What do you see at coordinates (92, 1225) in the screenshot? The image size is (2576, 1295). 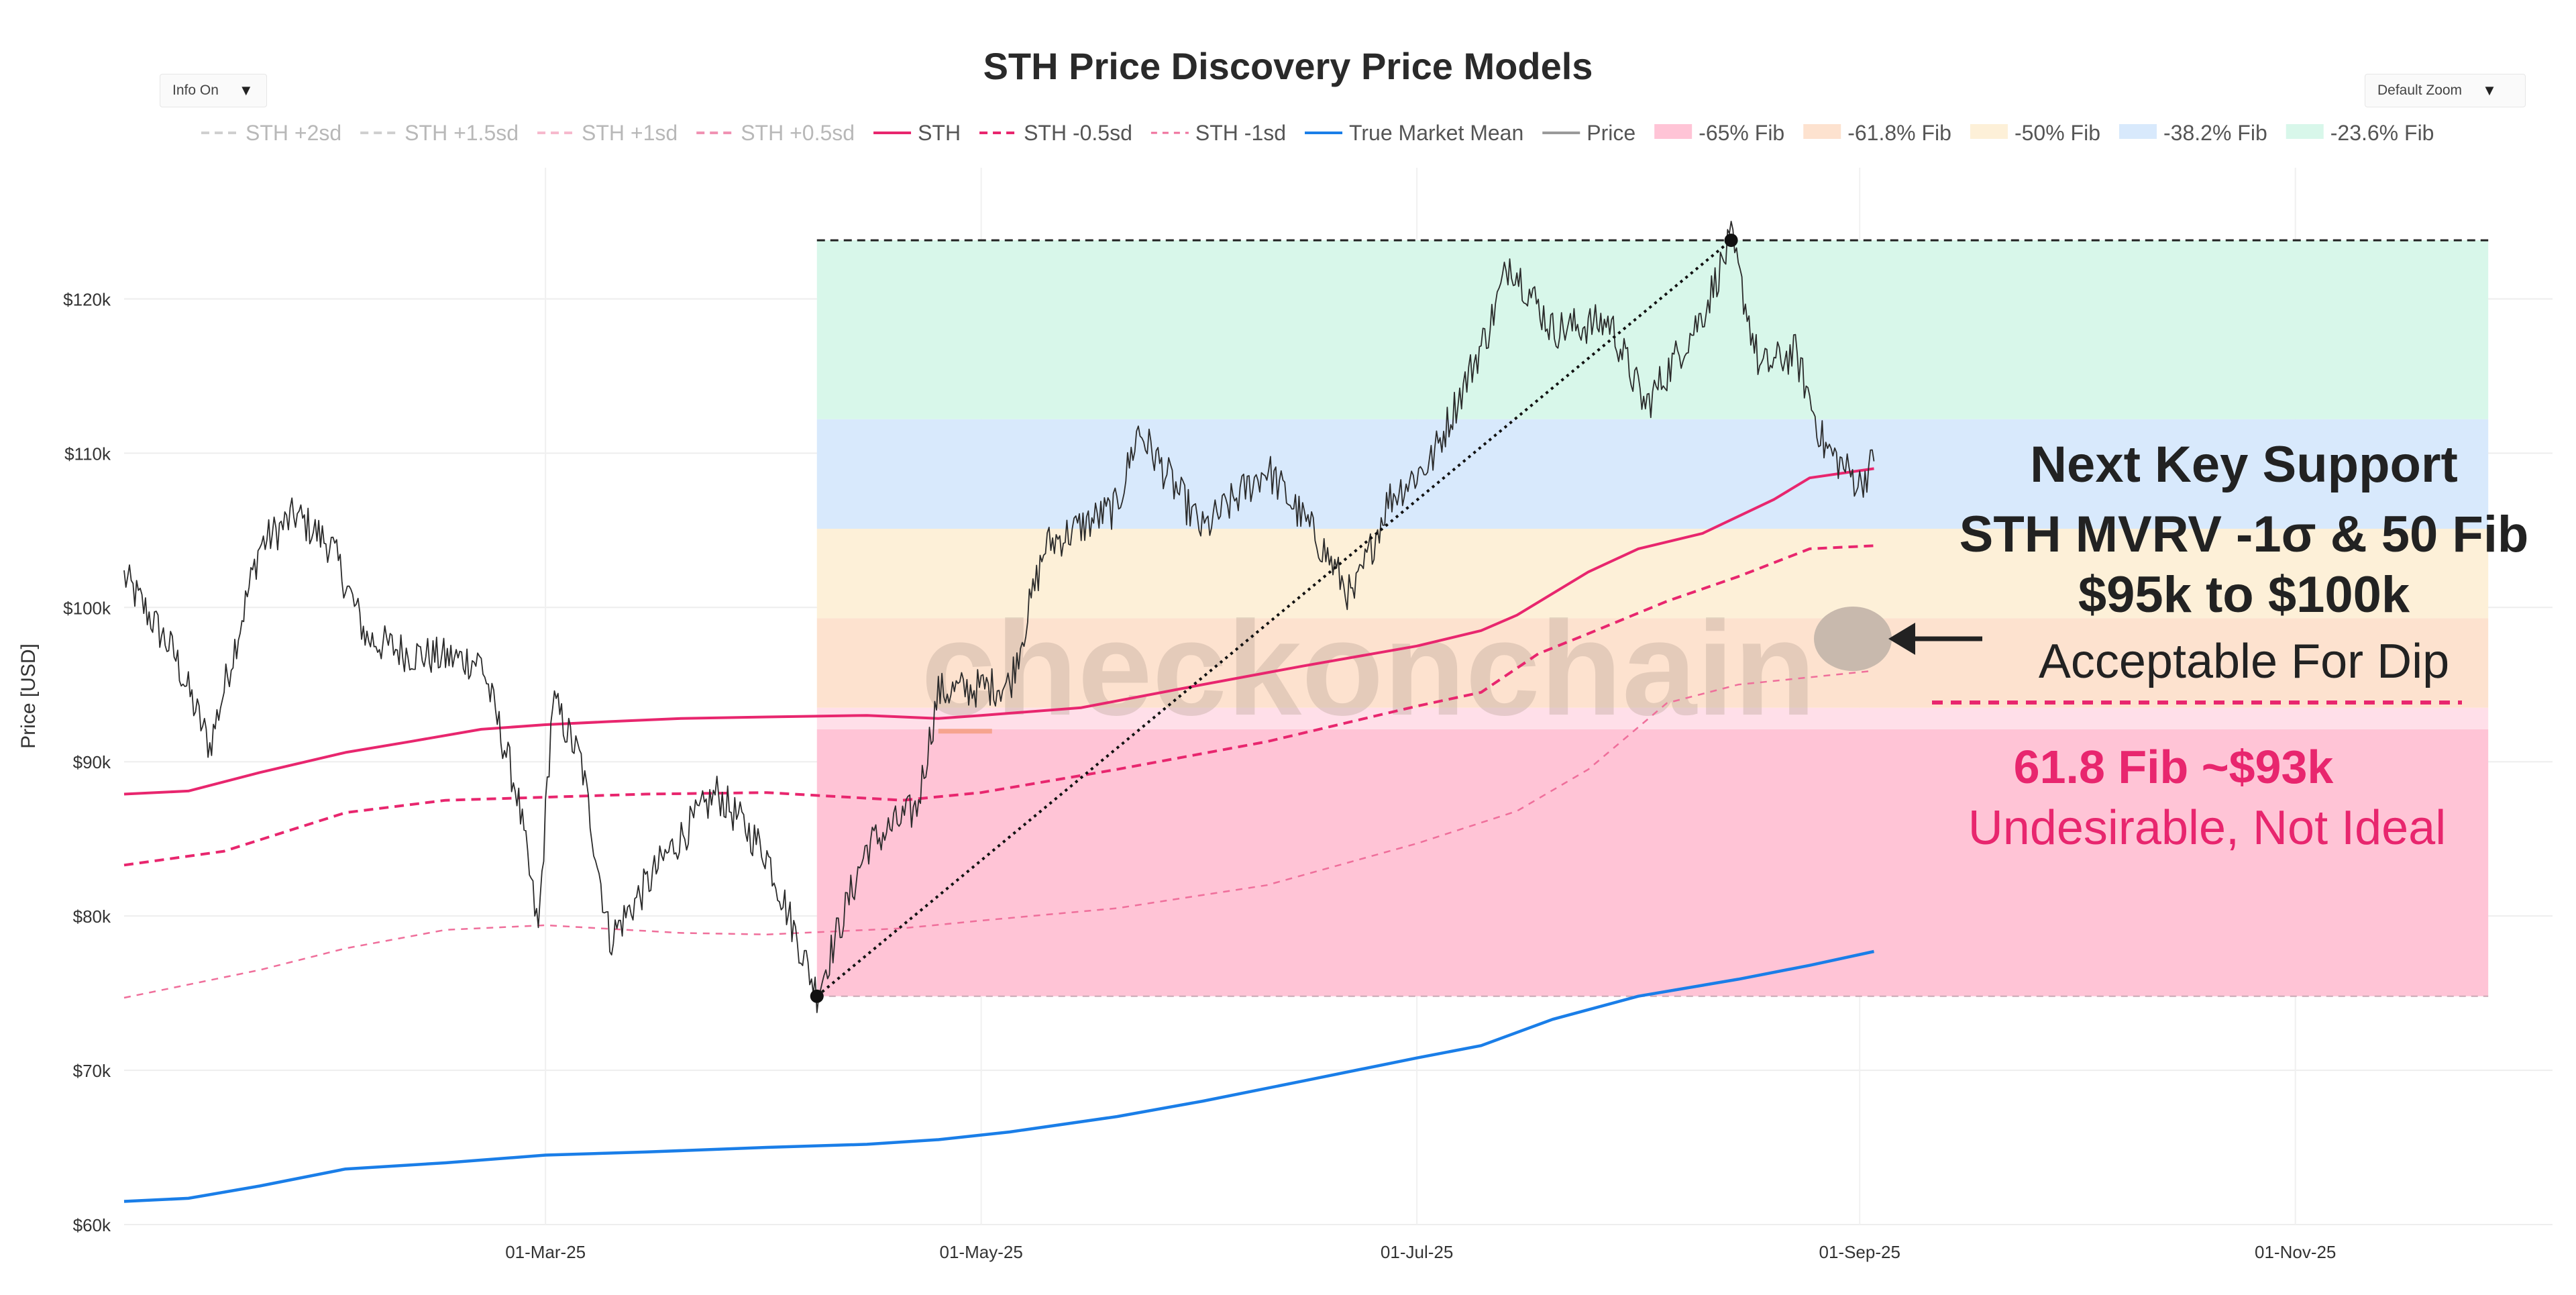 I see `y-tick-label: $60k` at bounding box center [92, 1225].